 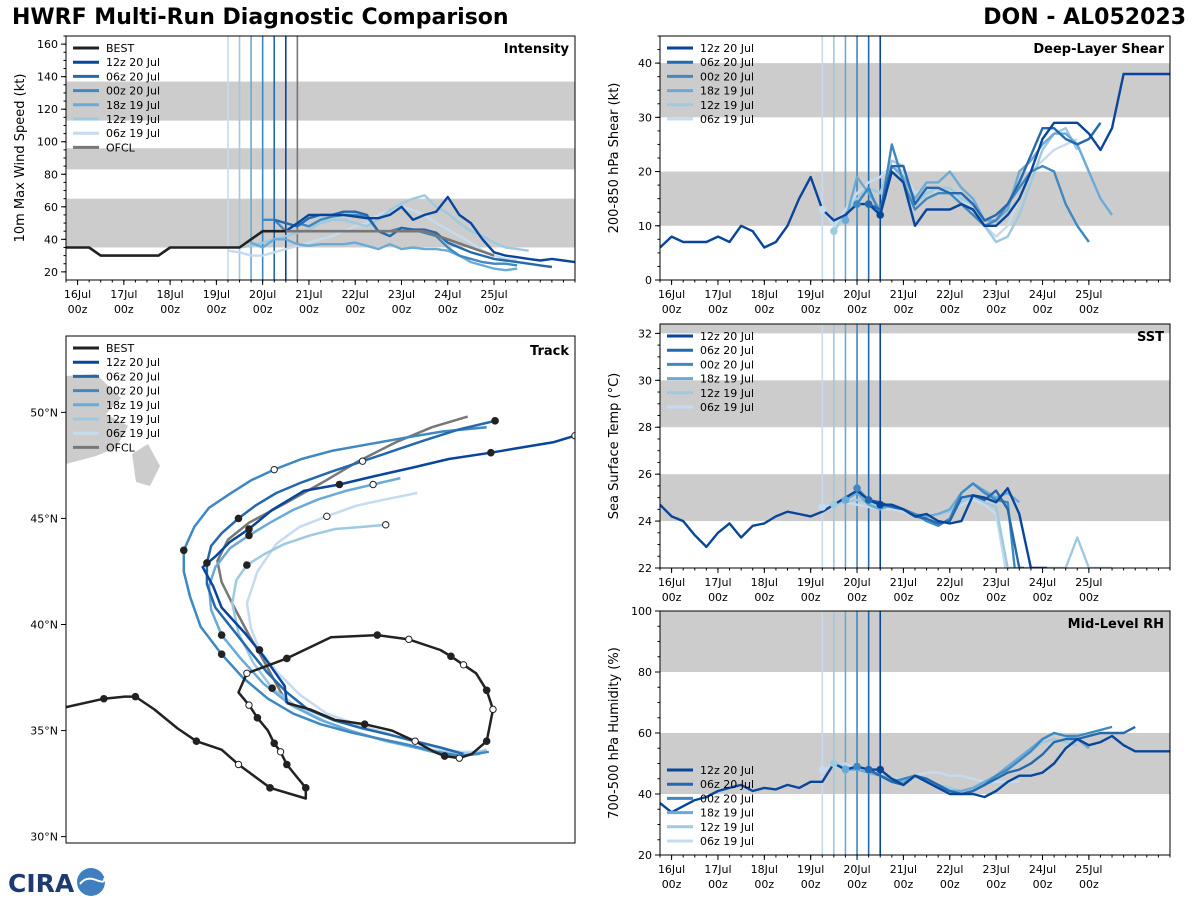 I want to click on legend-label-06z-19-jul: 06z 19 Jul, so click(x=133, y=133).